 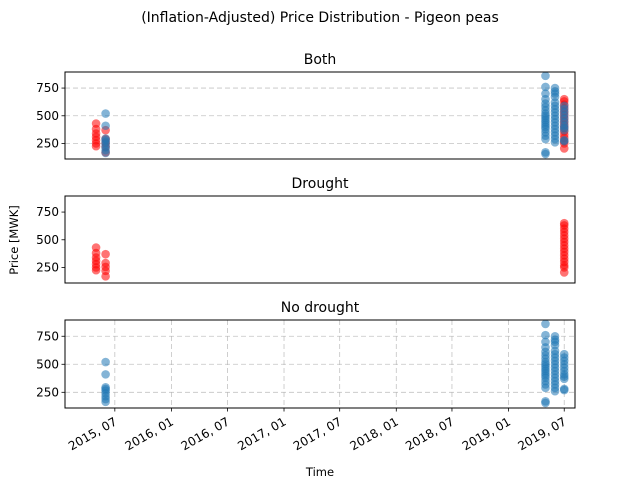 I want to click on x-tick-label: 2018, 07, so click(x=429, y=433).